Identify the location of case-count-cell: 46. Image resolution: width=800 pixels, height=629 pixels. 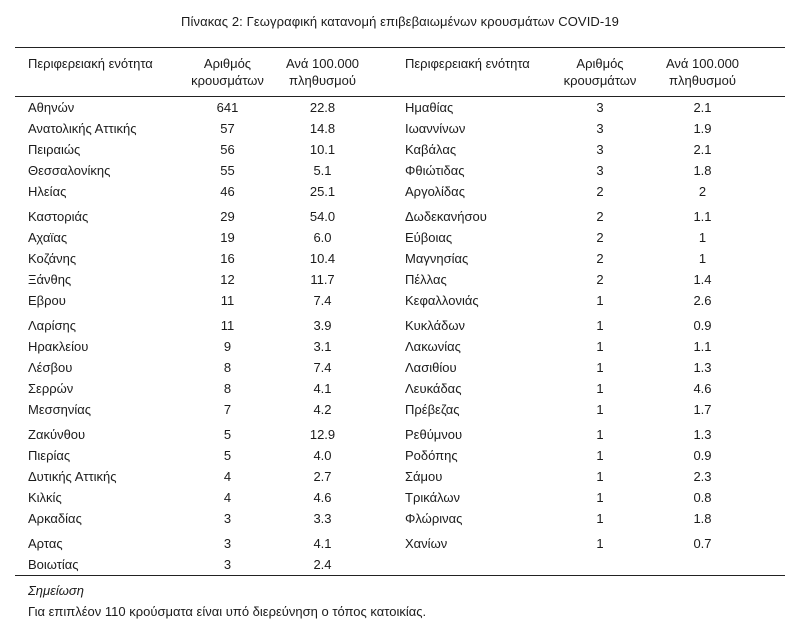
(227, 191).